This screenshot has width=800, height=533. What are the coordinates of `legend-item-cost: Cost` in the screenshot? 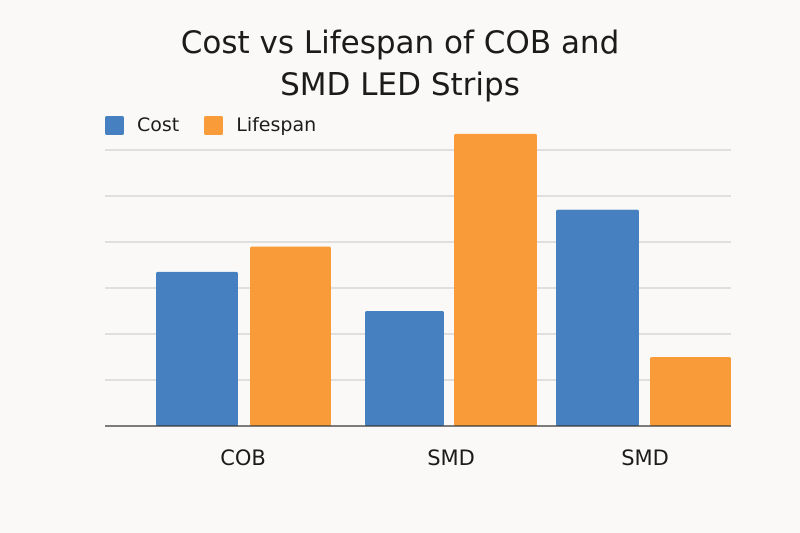 It's located at (142, 125).